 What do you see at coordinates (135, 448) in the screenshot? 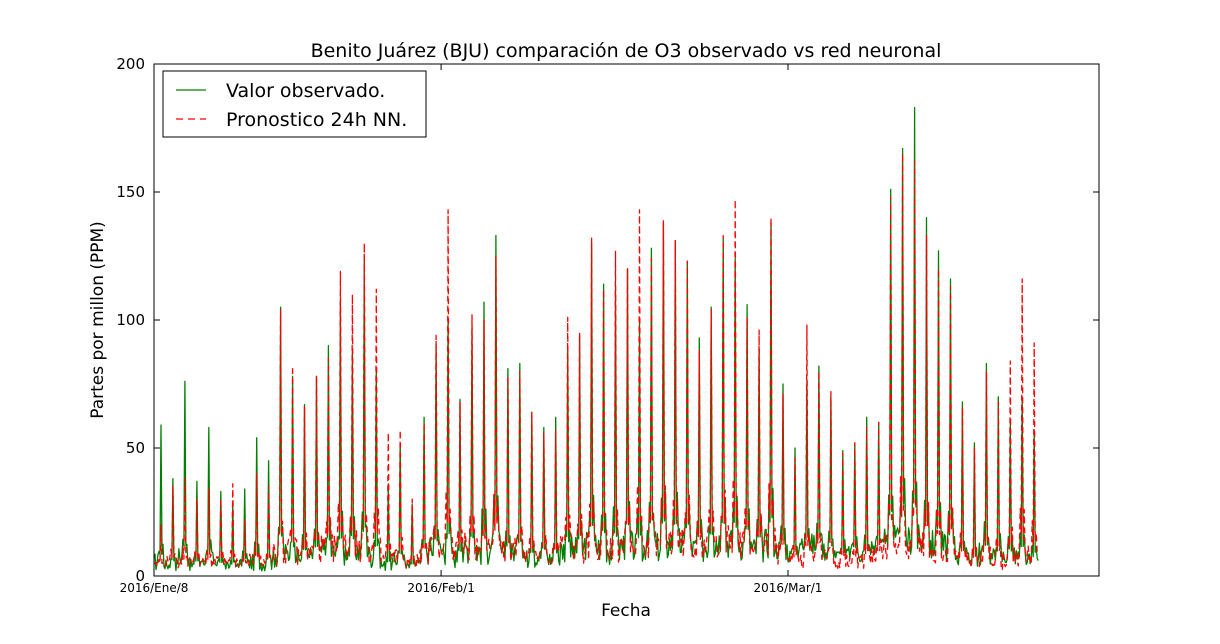
I see `y-tick-label: 50` at bounding box center [135, 448].